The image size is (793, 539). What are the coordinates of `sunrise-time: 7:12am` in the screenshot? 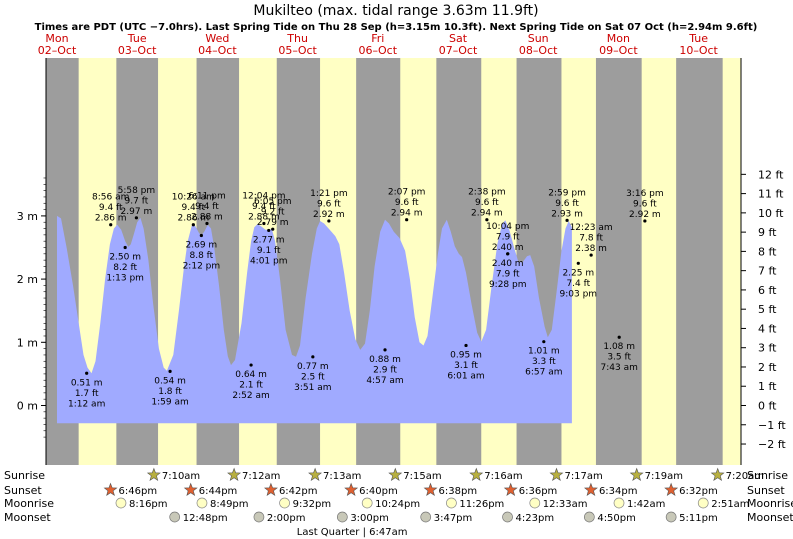 It's located at (261, 476).